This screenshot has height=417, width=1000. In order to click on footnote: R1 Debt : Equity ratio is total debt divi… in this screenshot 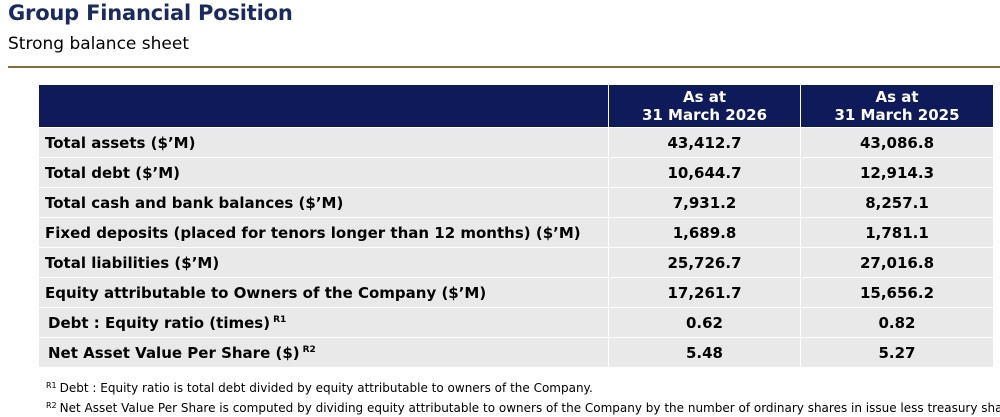, I will do `click(523, 387)`.